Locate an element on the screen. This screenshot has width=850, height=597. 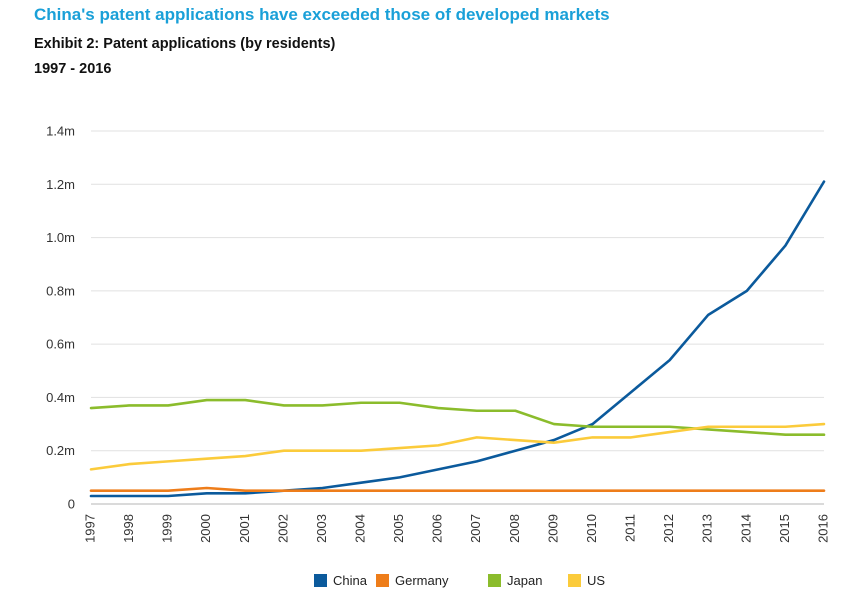
legend-swatch-germany is located at coordinates (382, 580).